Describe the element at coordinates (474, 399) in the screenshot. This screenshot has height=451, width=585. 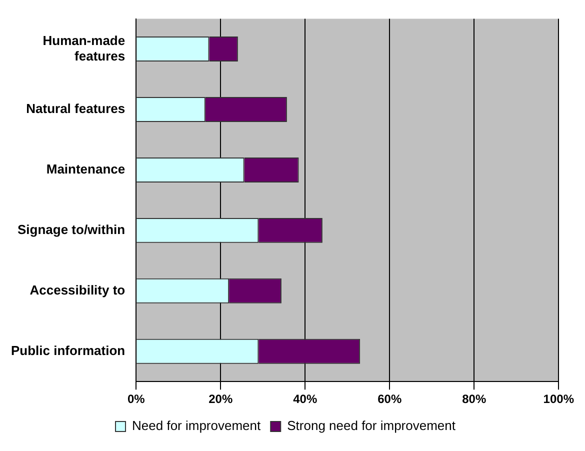
I see `x-tick-label: 80%` at that location.